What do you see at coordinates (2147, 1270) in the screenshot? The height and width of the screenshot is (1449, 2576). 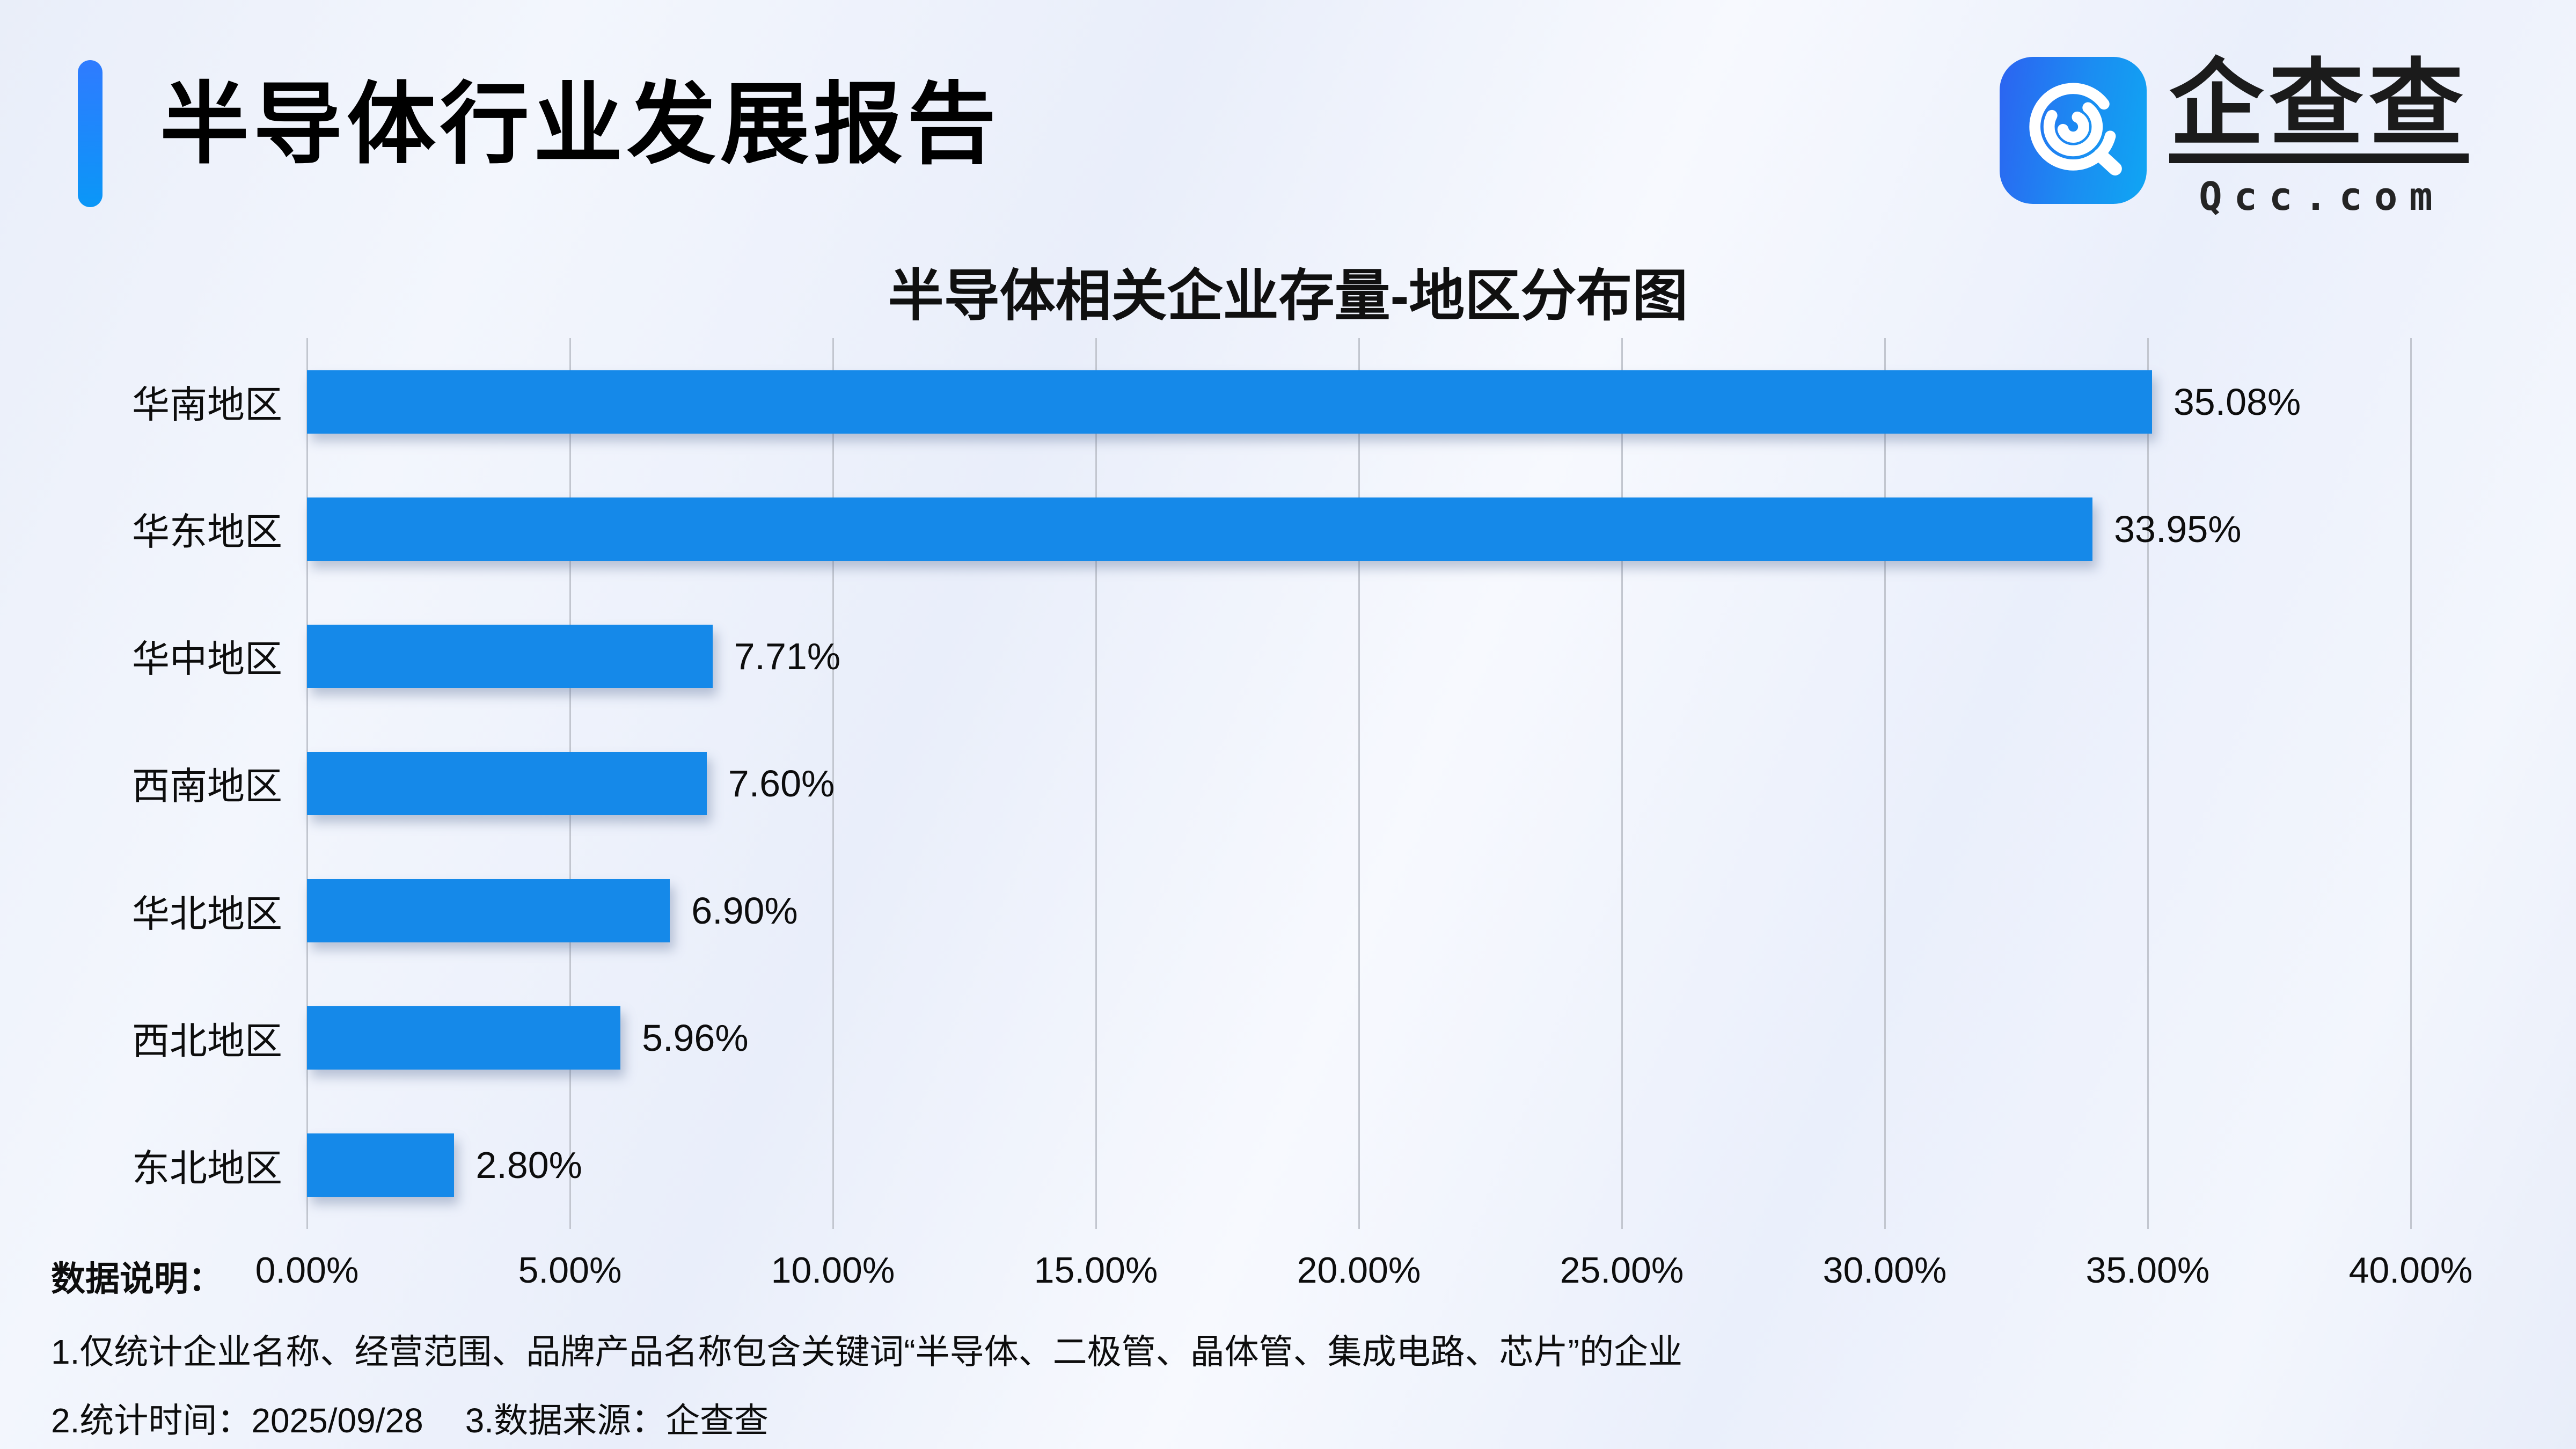 I see `x-axis-tick: 35.00%` at bounding box center [2147, 1270].